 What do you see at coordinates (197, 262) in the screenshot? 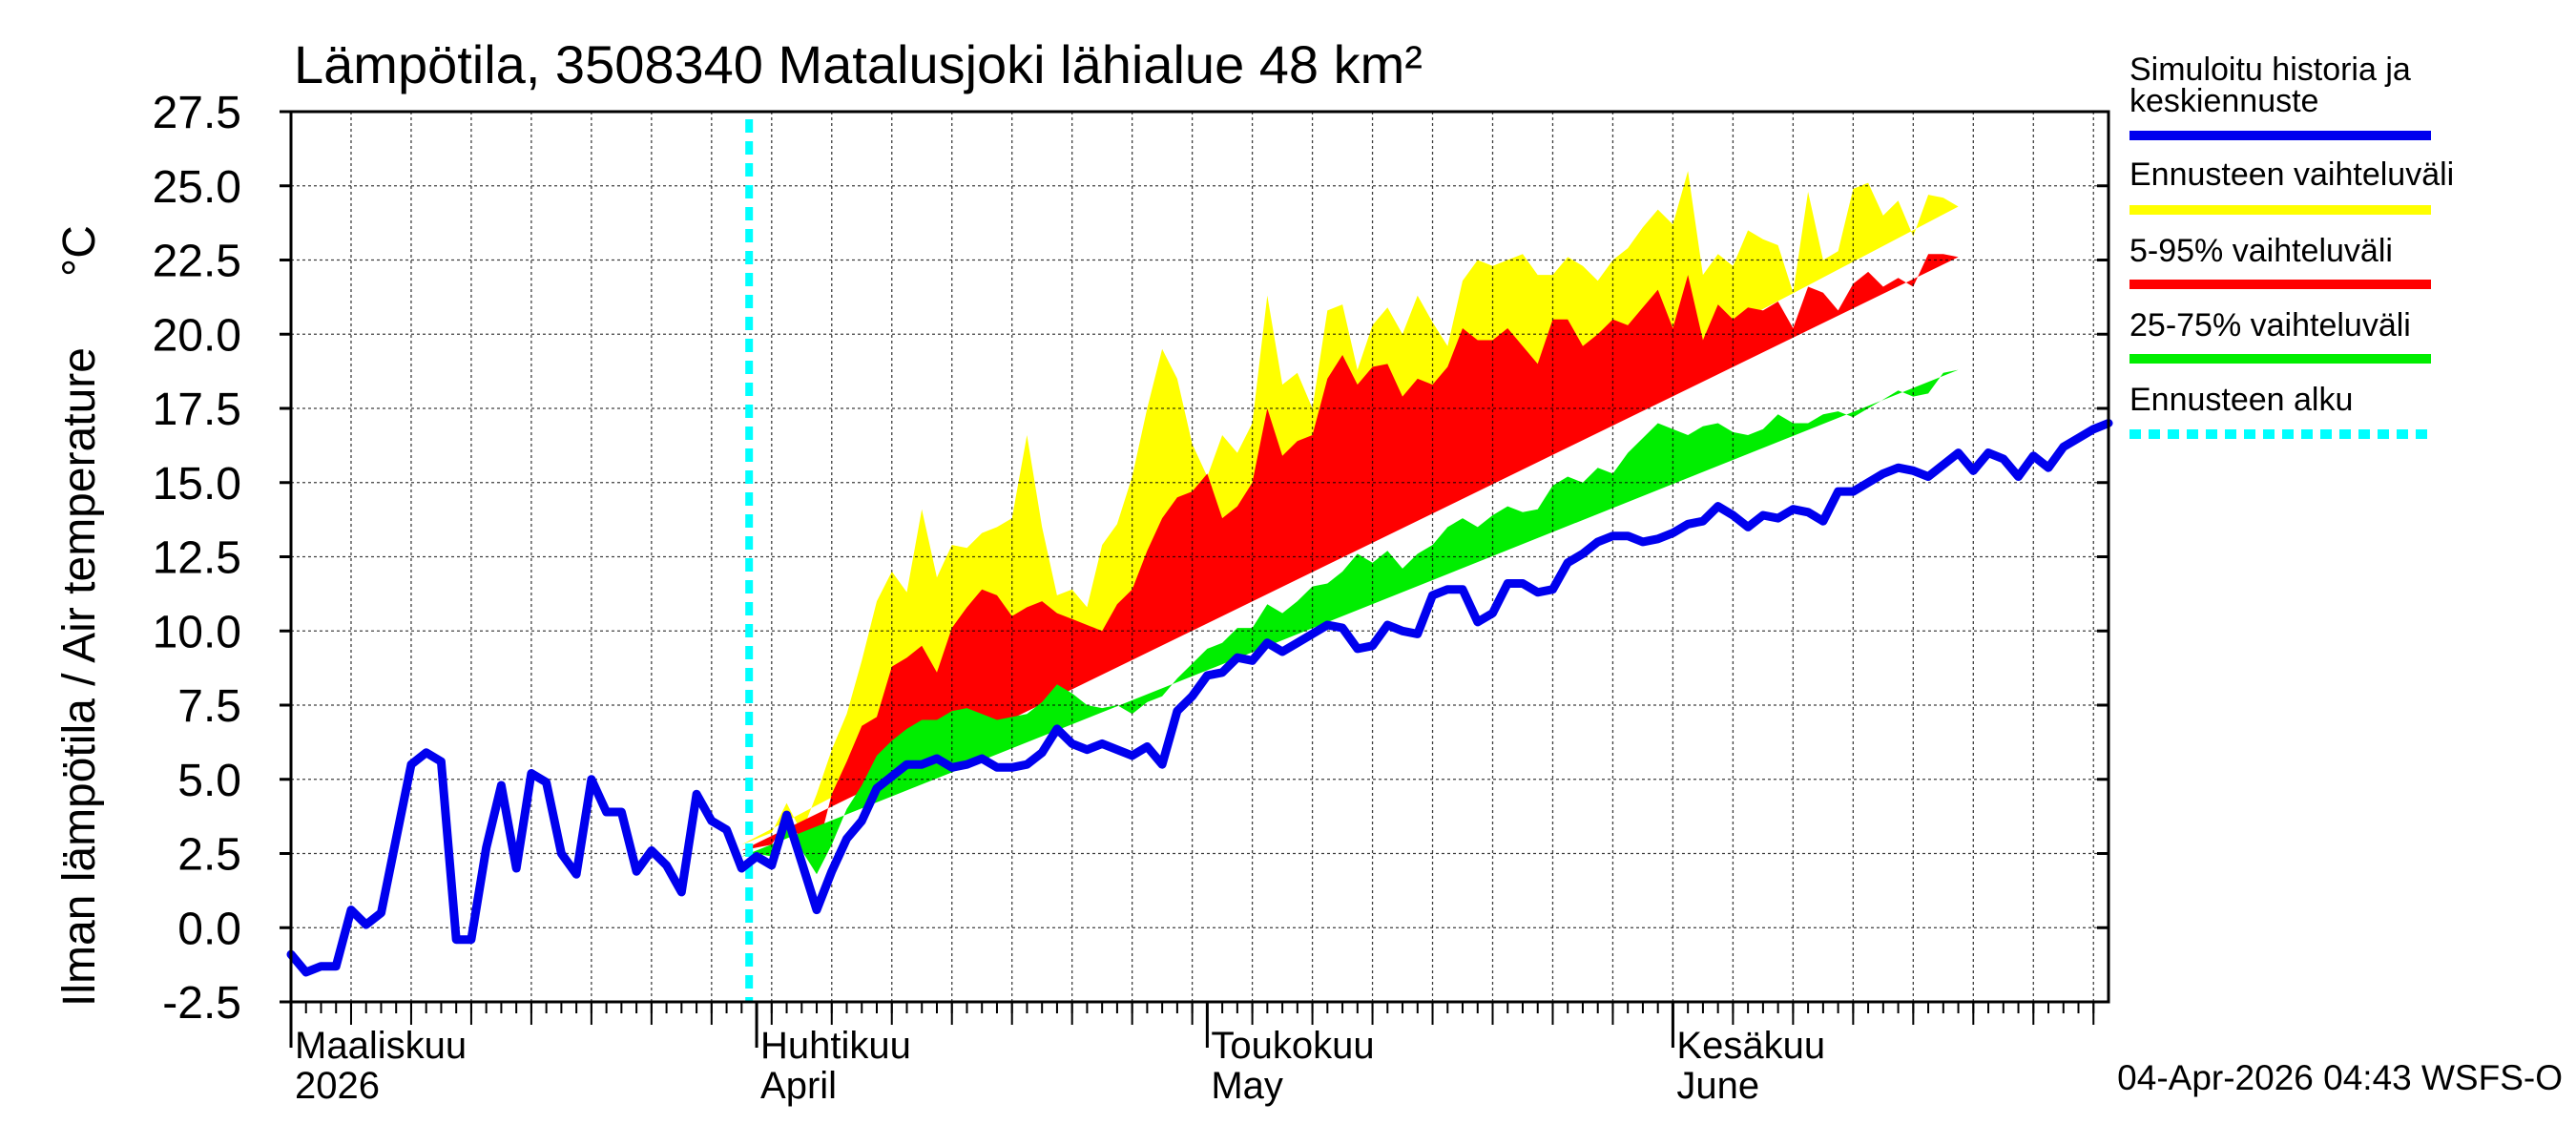
I see `y-tick-label: 22.5` at bounding box center [197, 262].